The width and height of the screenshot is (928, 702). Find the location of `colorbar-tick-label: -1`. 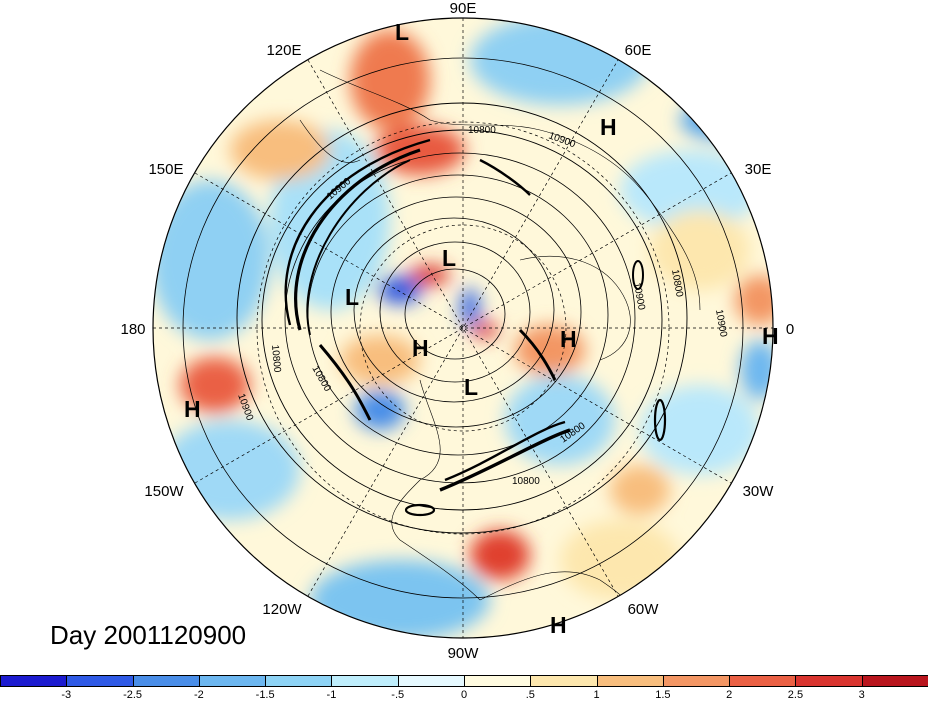

colorbar-tick-label: -1 is located at coordinates (331, 695).